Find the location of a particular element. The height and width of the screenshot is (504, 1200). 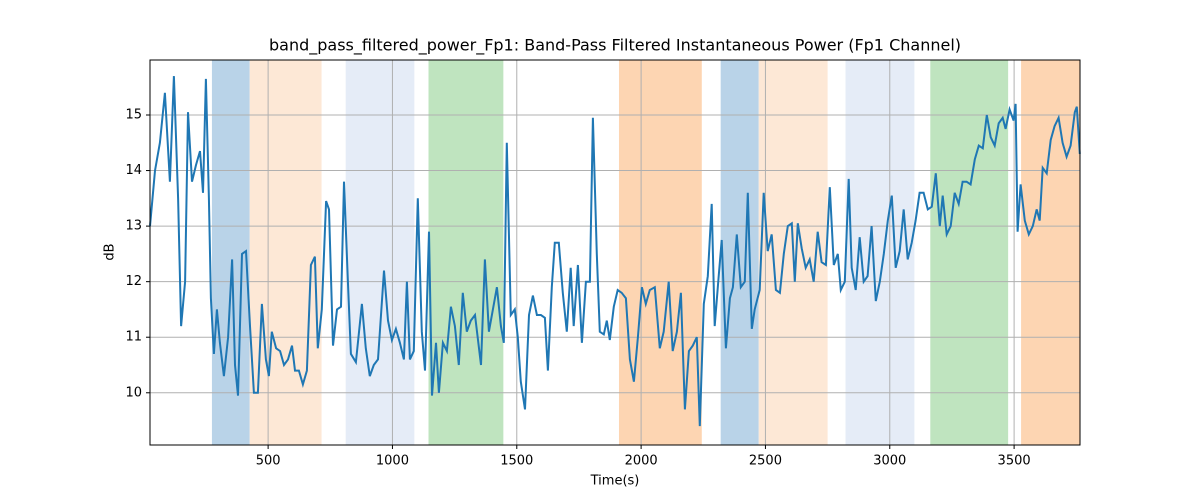

x-tick-label: 500 is located at coordinates (268, 461).